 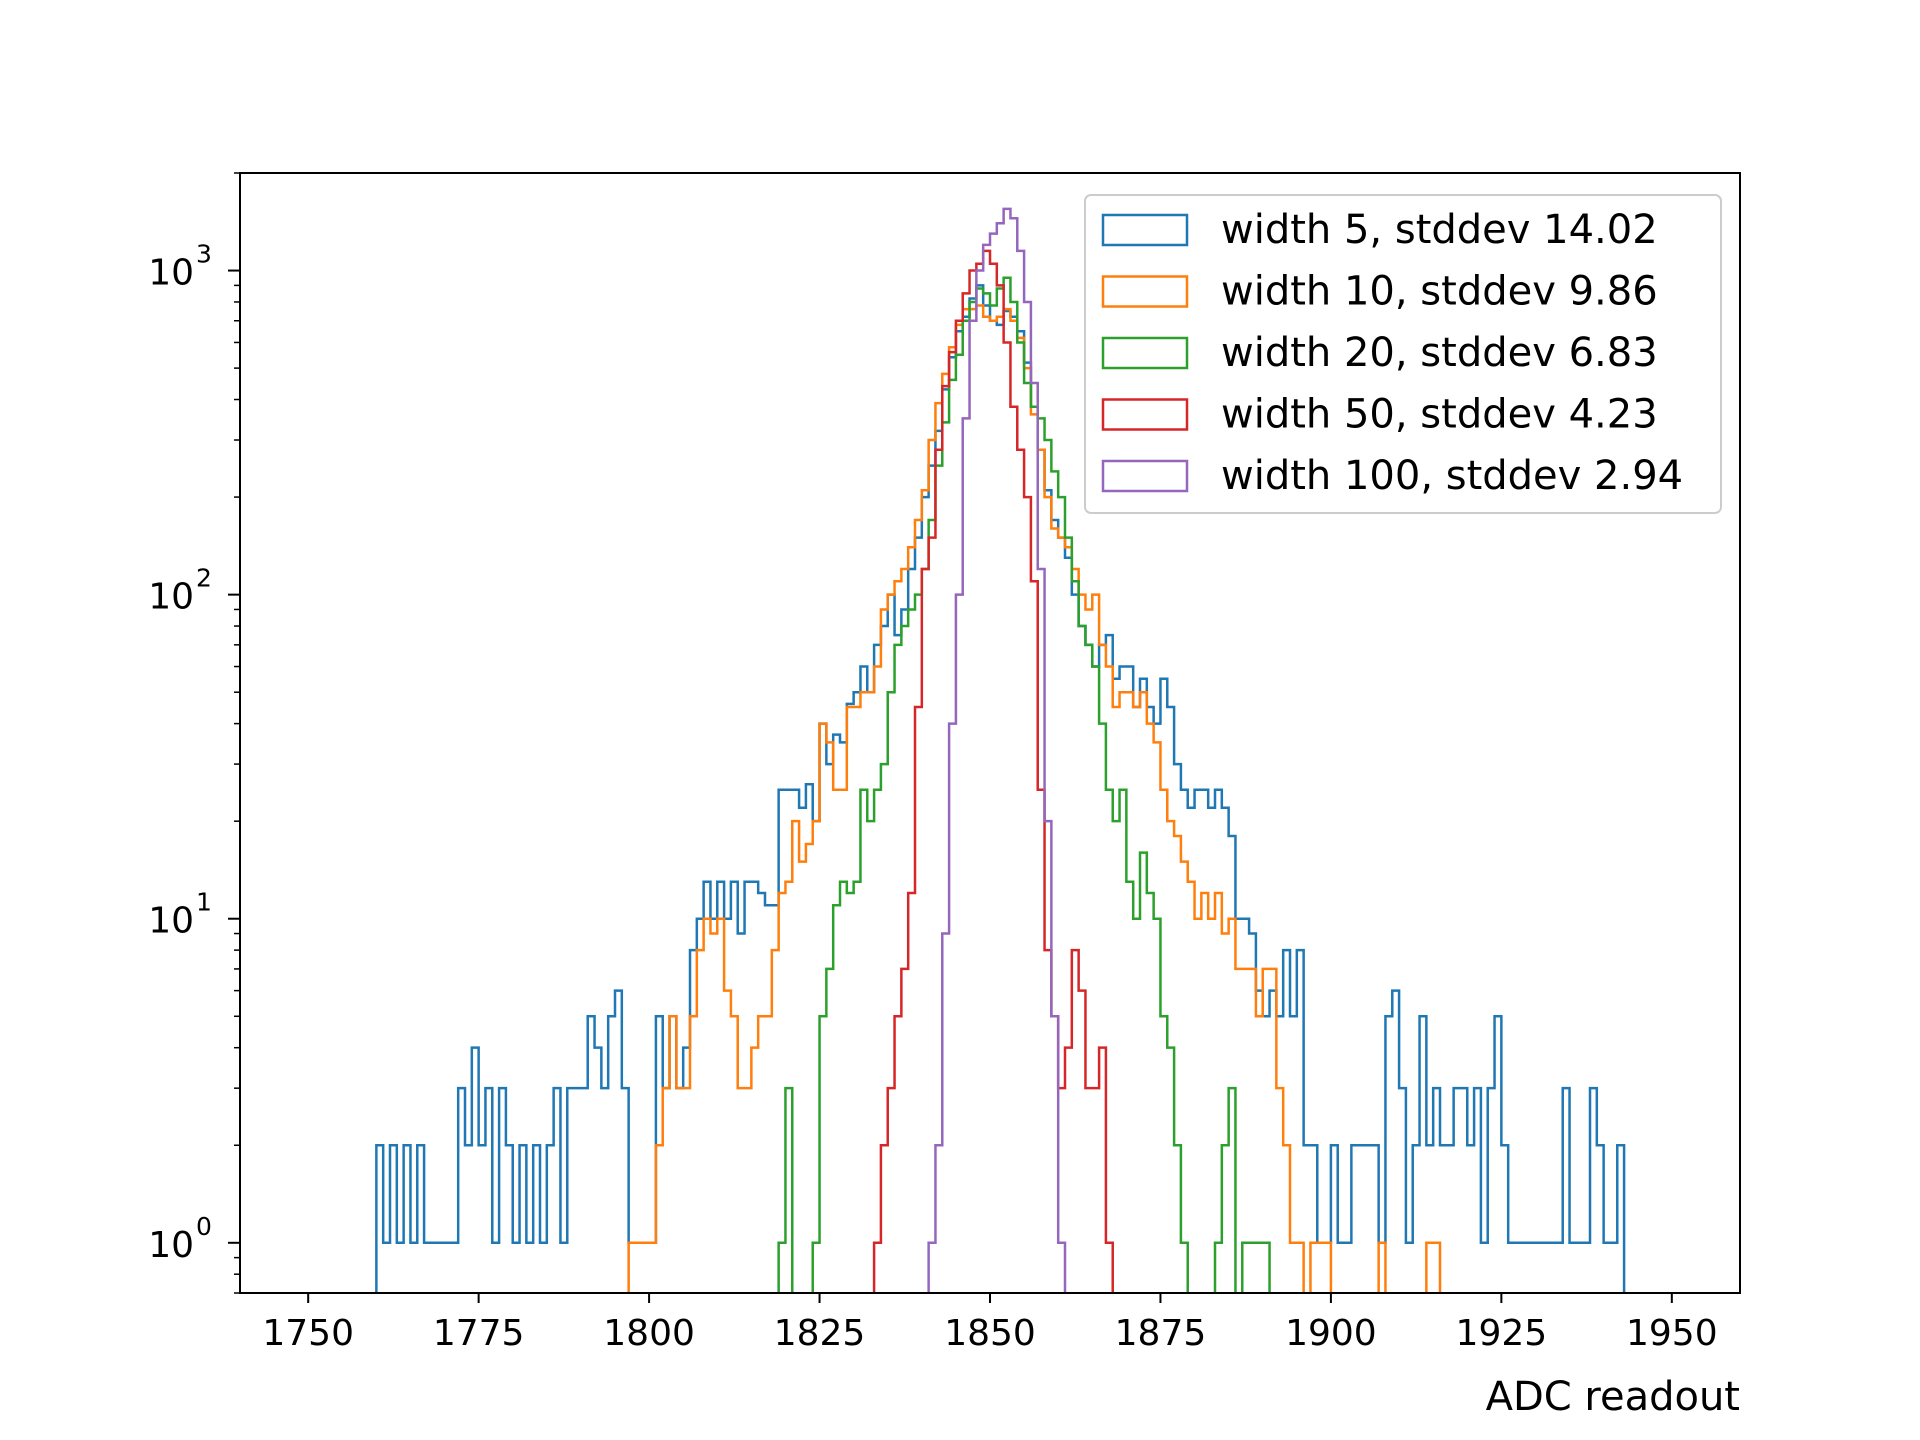 What do you see at coordinates (204, 902) in the screenshot?
I see `y-tick-exponent: 1` at bounding box center [204, 902].